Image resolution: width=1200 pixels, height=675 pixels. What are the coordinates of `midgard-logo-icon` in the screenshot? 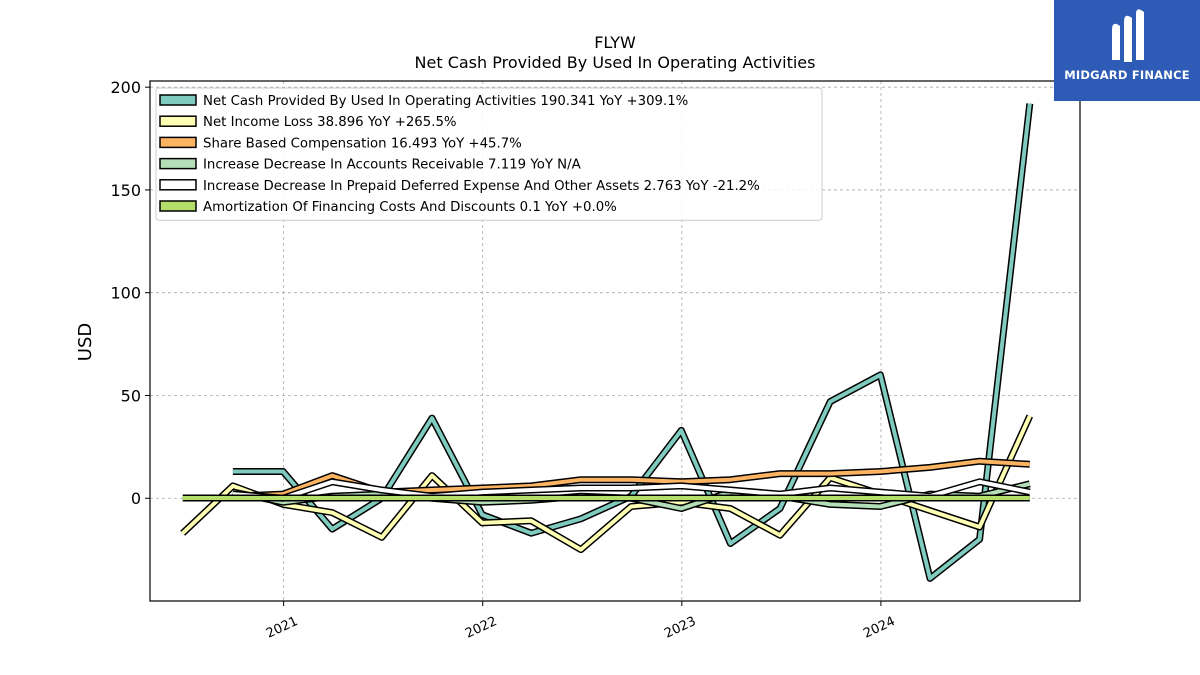 It's located at (1128, 35).